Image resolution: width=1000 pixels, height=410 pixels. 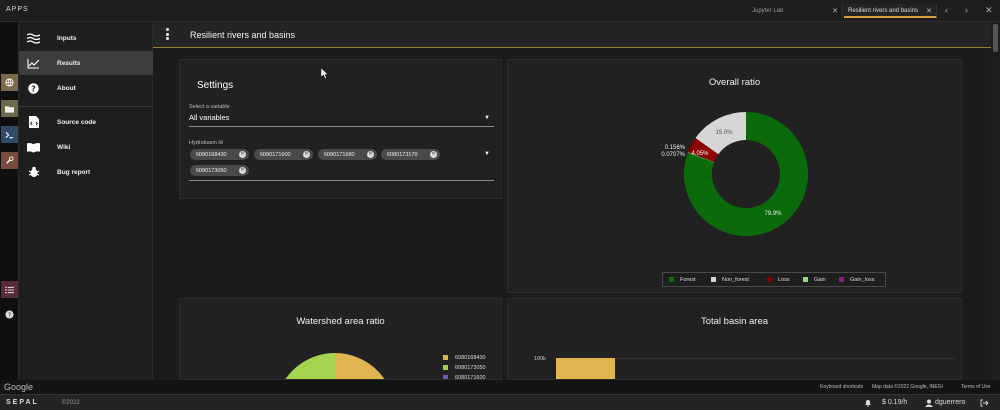 What do you see at coordinates (86, 201) in the screenshot?
I see `navigation-drawer: Inputs Results ? About Source code Wiki` at bounding box center [86, 201].